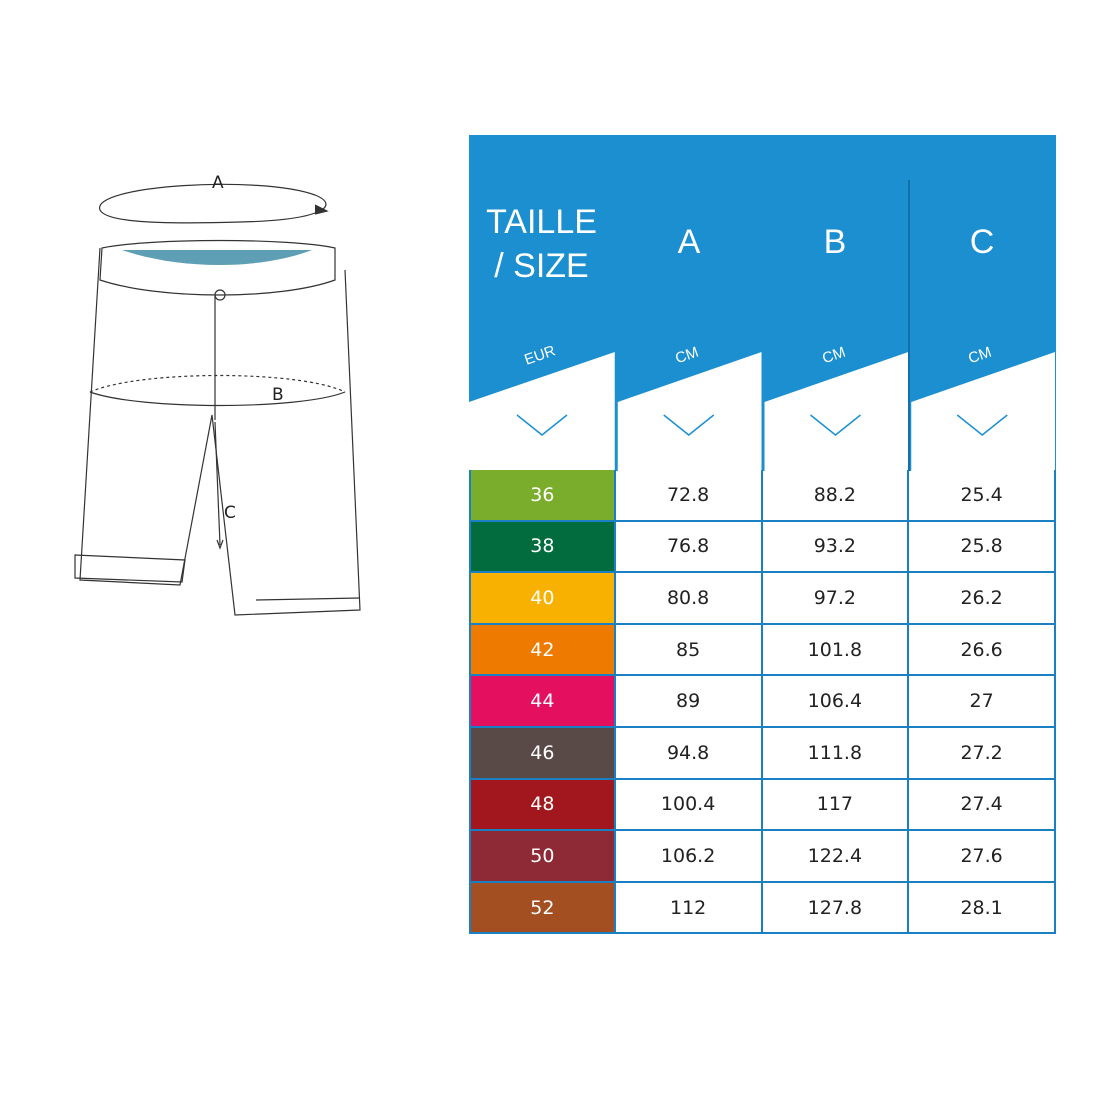  Describe the element at coordinates (689, 907) in the screenshot. I see `cell-a: 112` at that location.